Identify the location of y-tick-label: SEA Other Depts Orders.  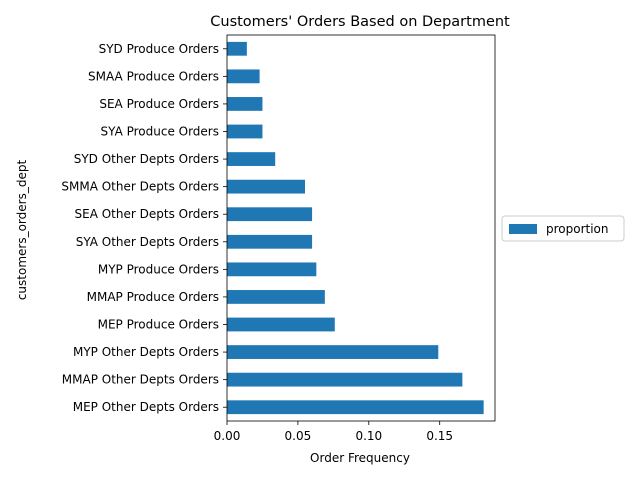
(147, 214).